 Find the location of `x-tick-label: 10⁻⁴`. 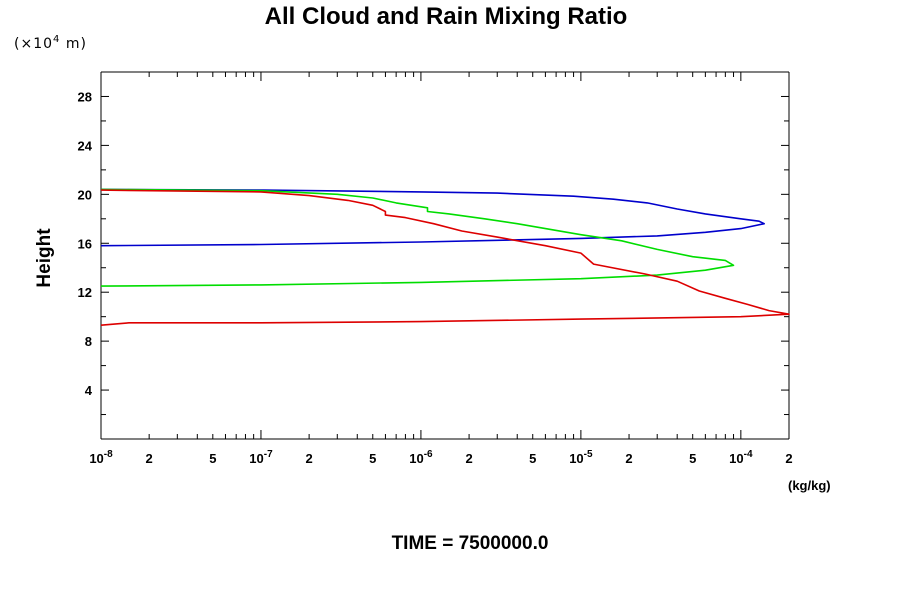

x-tick-label: 10⁻⁴ is located at coordinates (741, 457).